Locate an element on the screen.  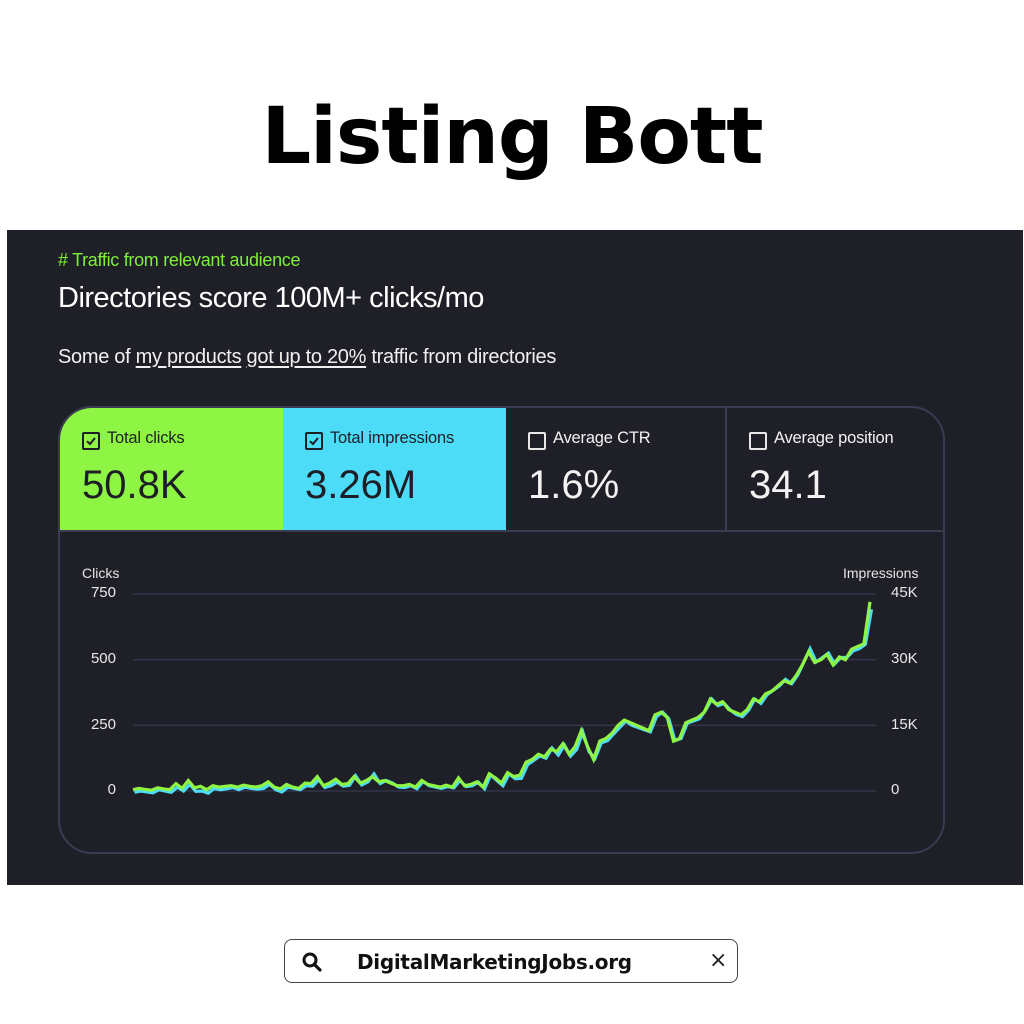
search-text: DigitalMarketingJobs.org is located at coordinates (494, 962).